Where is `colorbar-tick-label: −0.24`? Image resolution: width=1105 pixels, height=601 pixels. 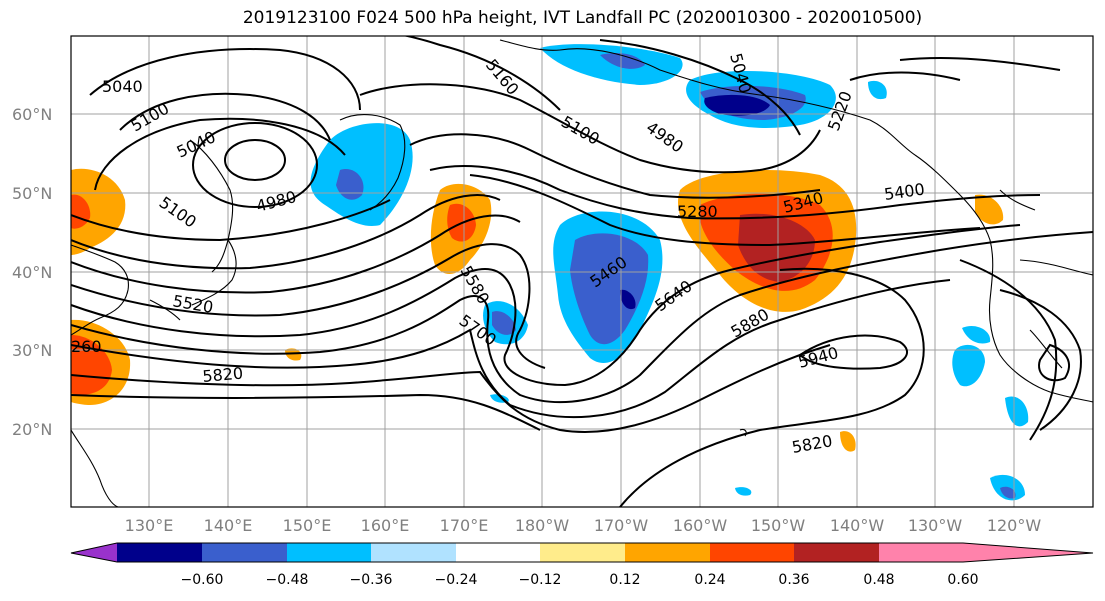 colorbar-tick-label: −0.24 is located at coordinates (456, 580).